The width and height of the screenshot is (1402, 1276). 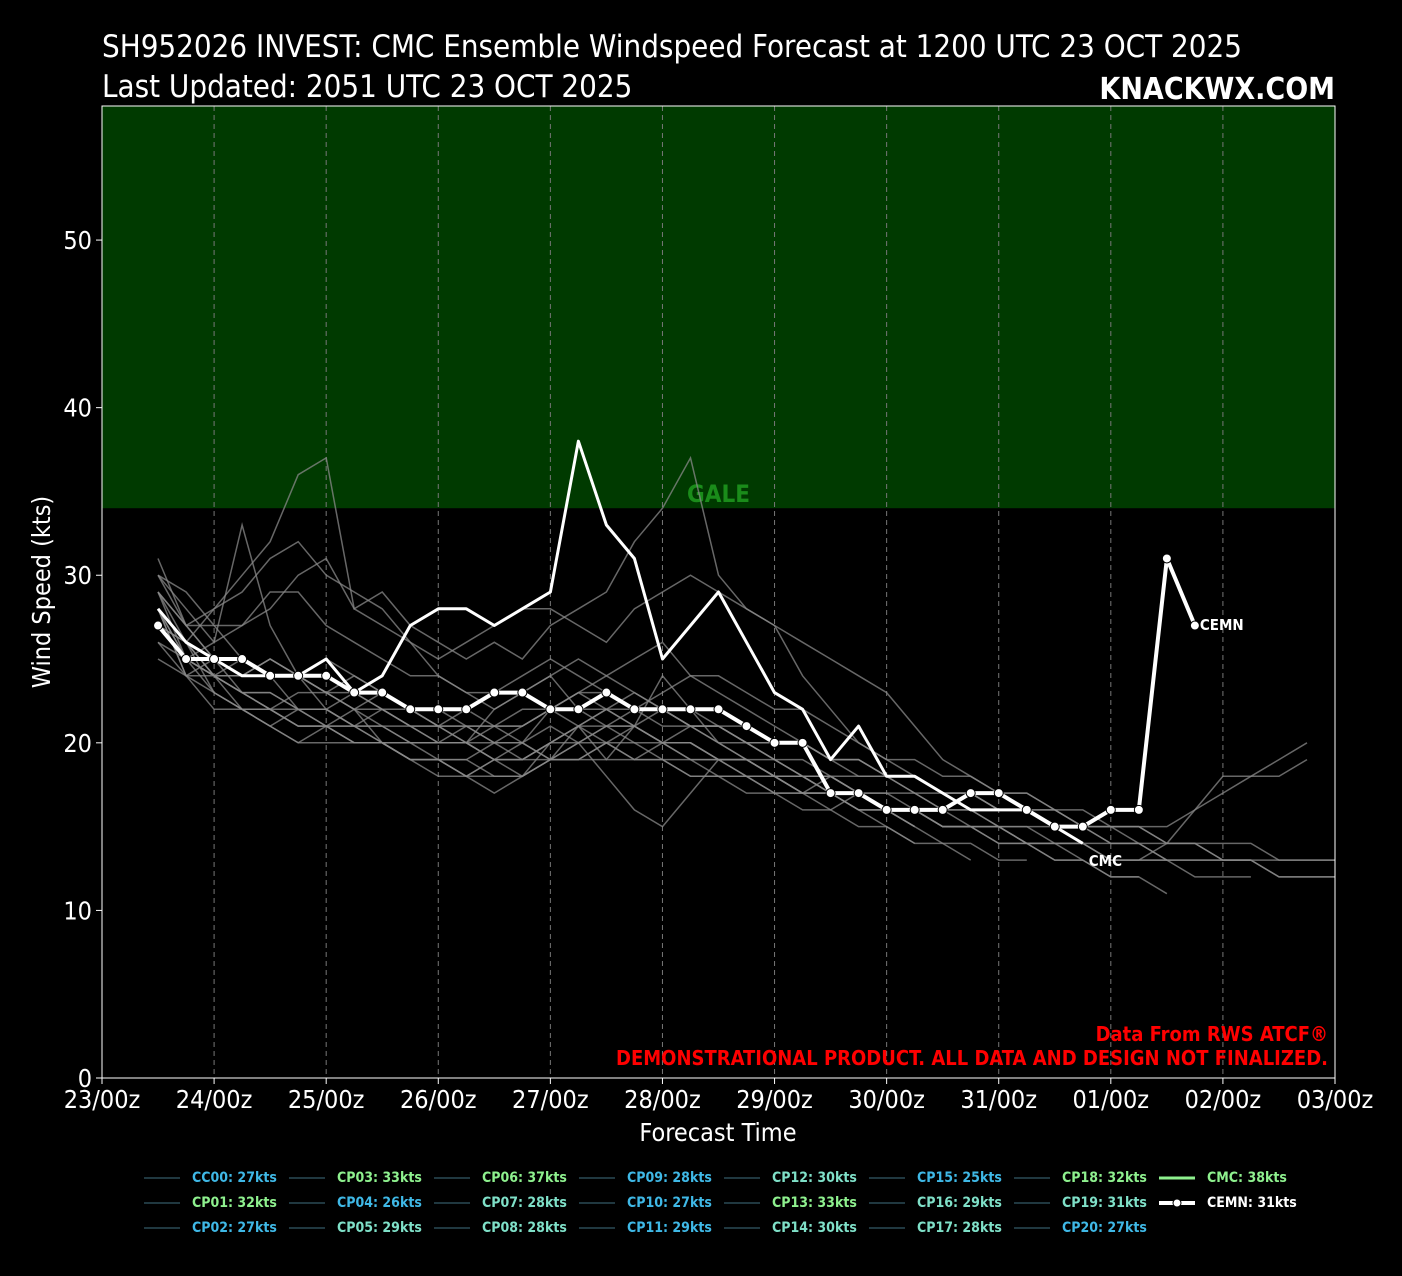 What do you see at coordinates (498, 1177) in the screenshot?
I see `legend-item: CP06: 37kts` at bounding box center [498, 1177].